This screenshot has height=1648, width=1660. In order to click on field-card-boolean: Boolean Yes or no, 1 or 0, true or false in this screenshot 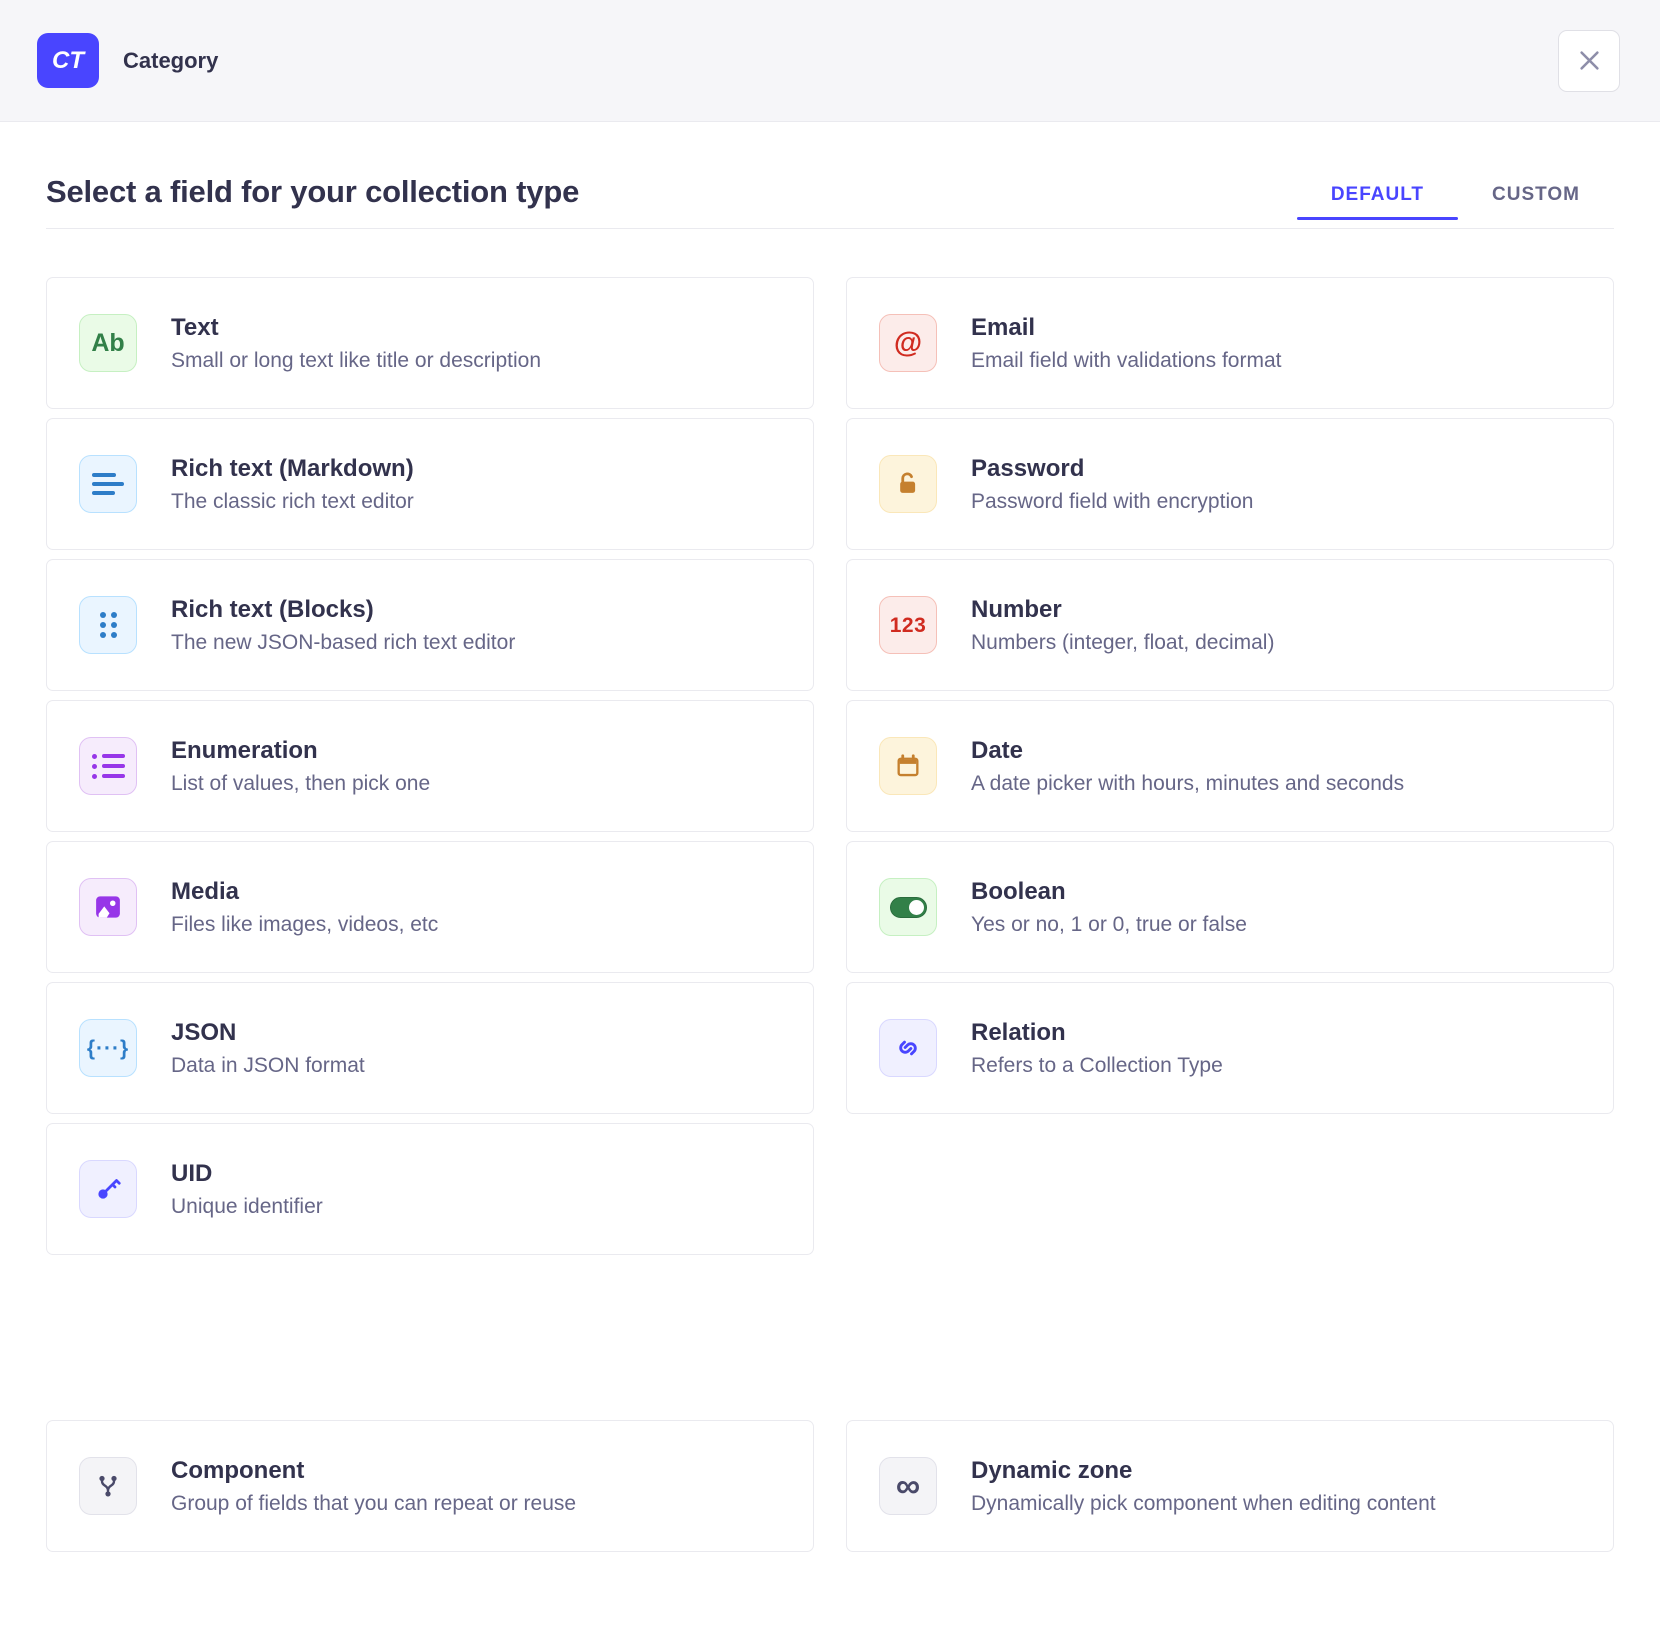, I will do `click(1230, 907)`.